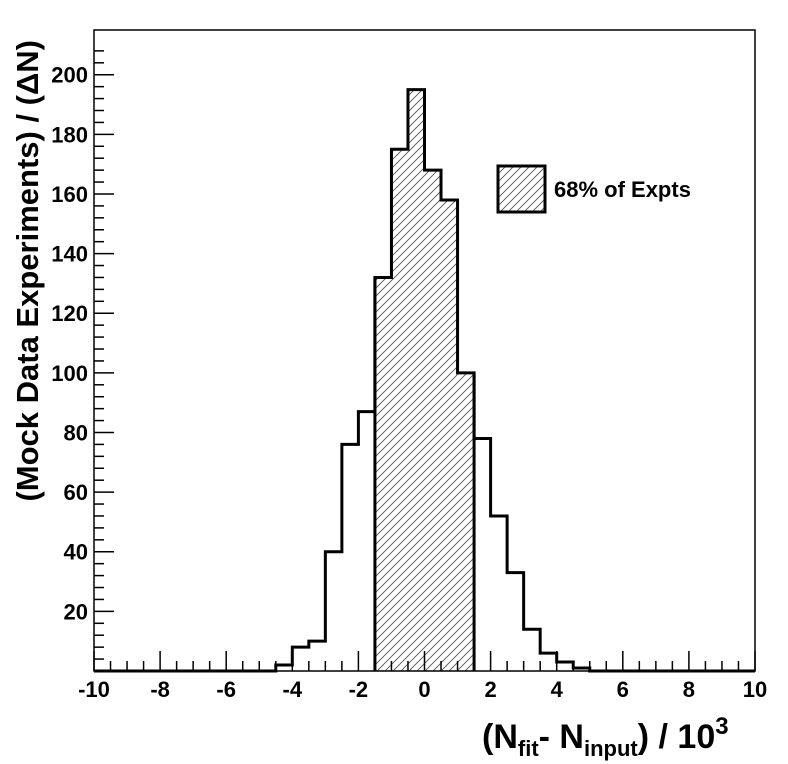 The height and width of the screenshot is (764, 788). What do you see at coordinates (490, 689) in the screenshot?
I see `x-tick-label: 2` at bounding box center [490, 689].